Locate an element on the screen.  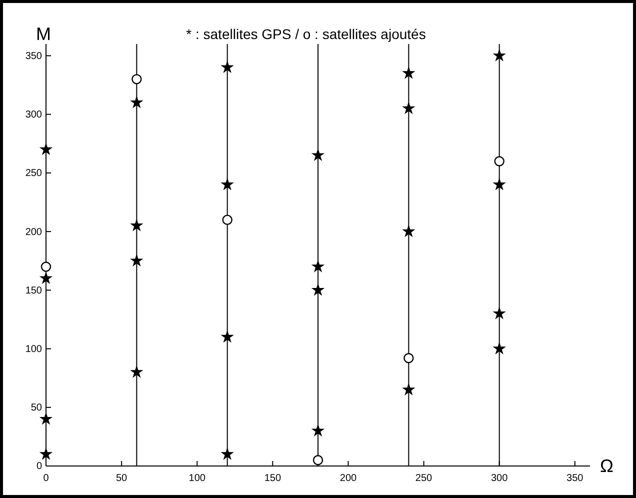
y-tick-label: 150 is located at coordinates (33, 290).